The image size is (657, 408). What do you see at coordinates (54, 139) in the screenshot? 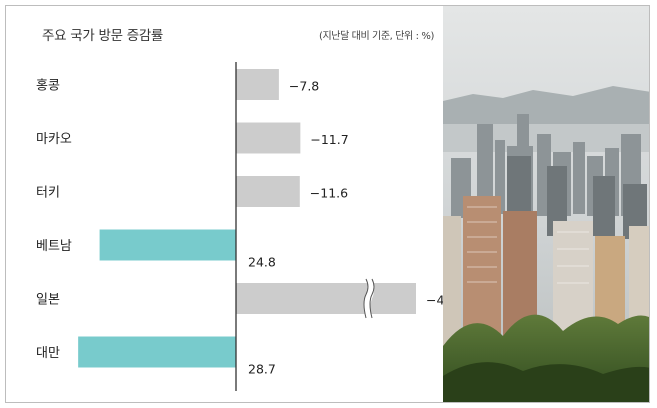
I see `category-label: 마카오` at bounding box center [54, 139].